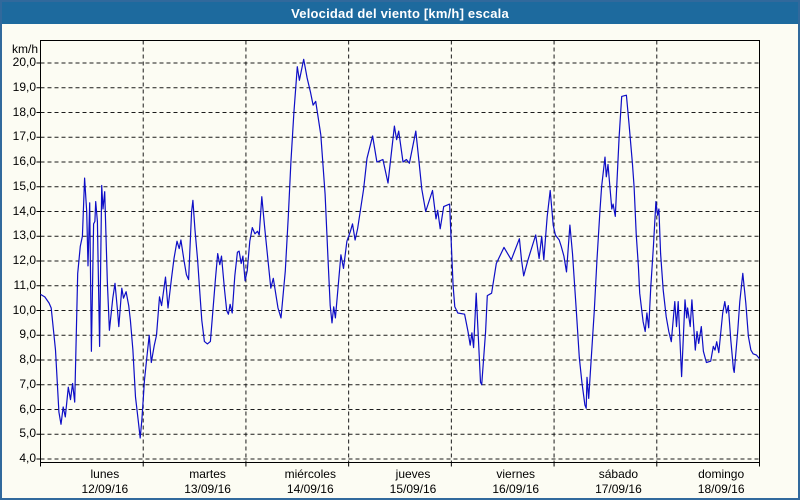 This screenshot has height=500, width=800. What do you see at coordinates (516, 474) in the screenshot?
I see `x-day-name-label: viernes` at bounding box center [516, 474].